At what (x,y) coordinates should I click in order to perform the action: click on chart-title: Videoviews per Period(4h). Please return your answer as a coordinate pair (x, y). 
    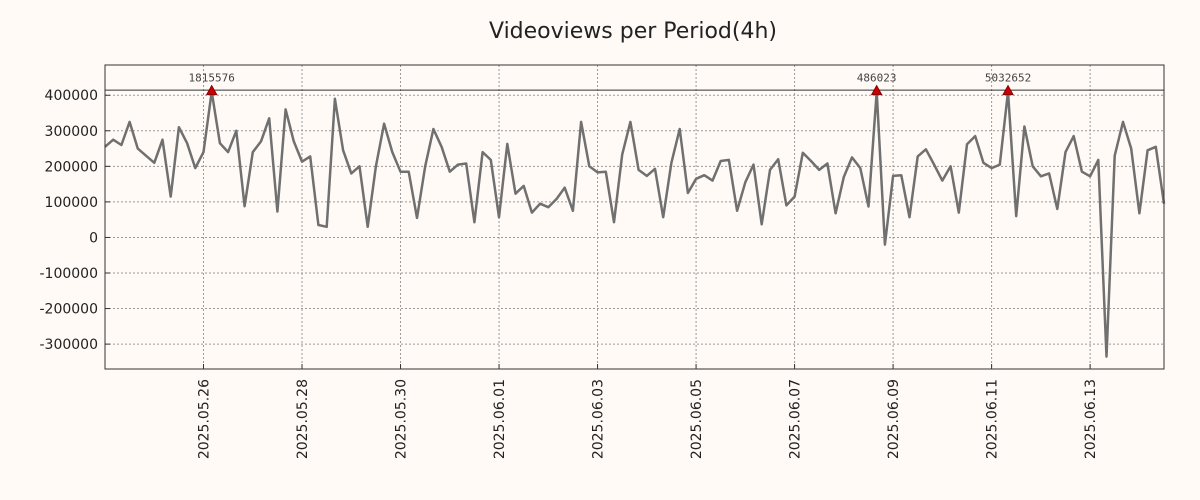
    Looking at the image, I should click on (633, 31).